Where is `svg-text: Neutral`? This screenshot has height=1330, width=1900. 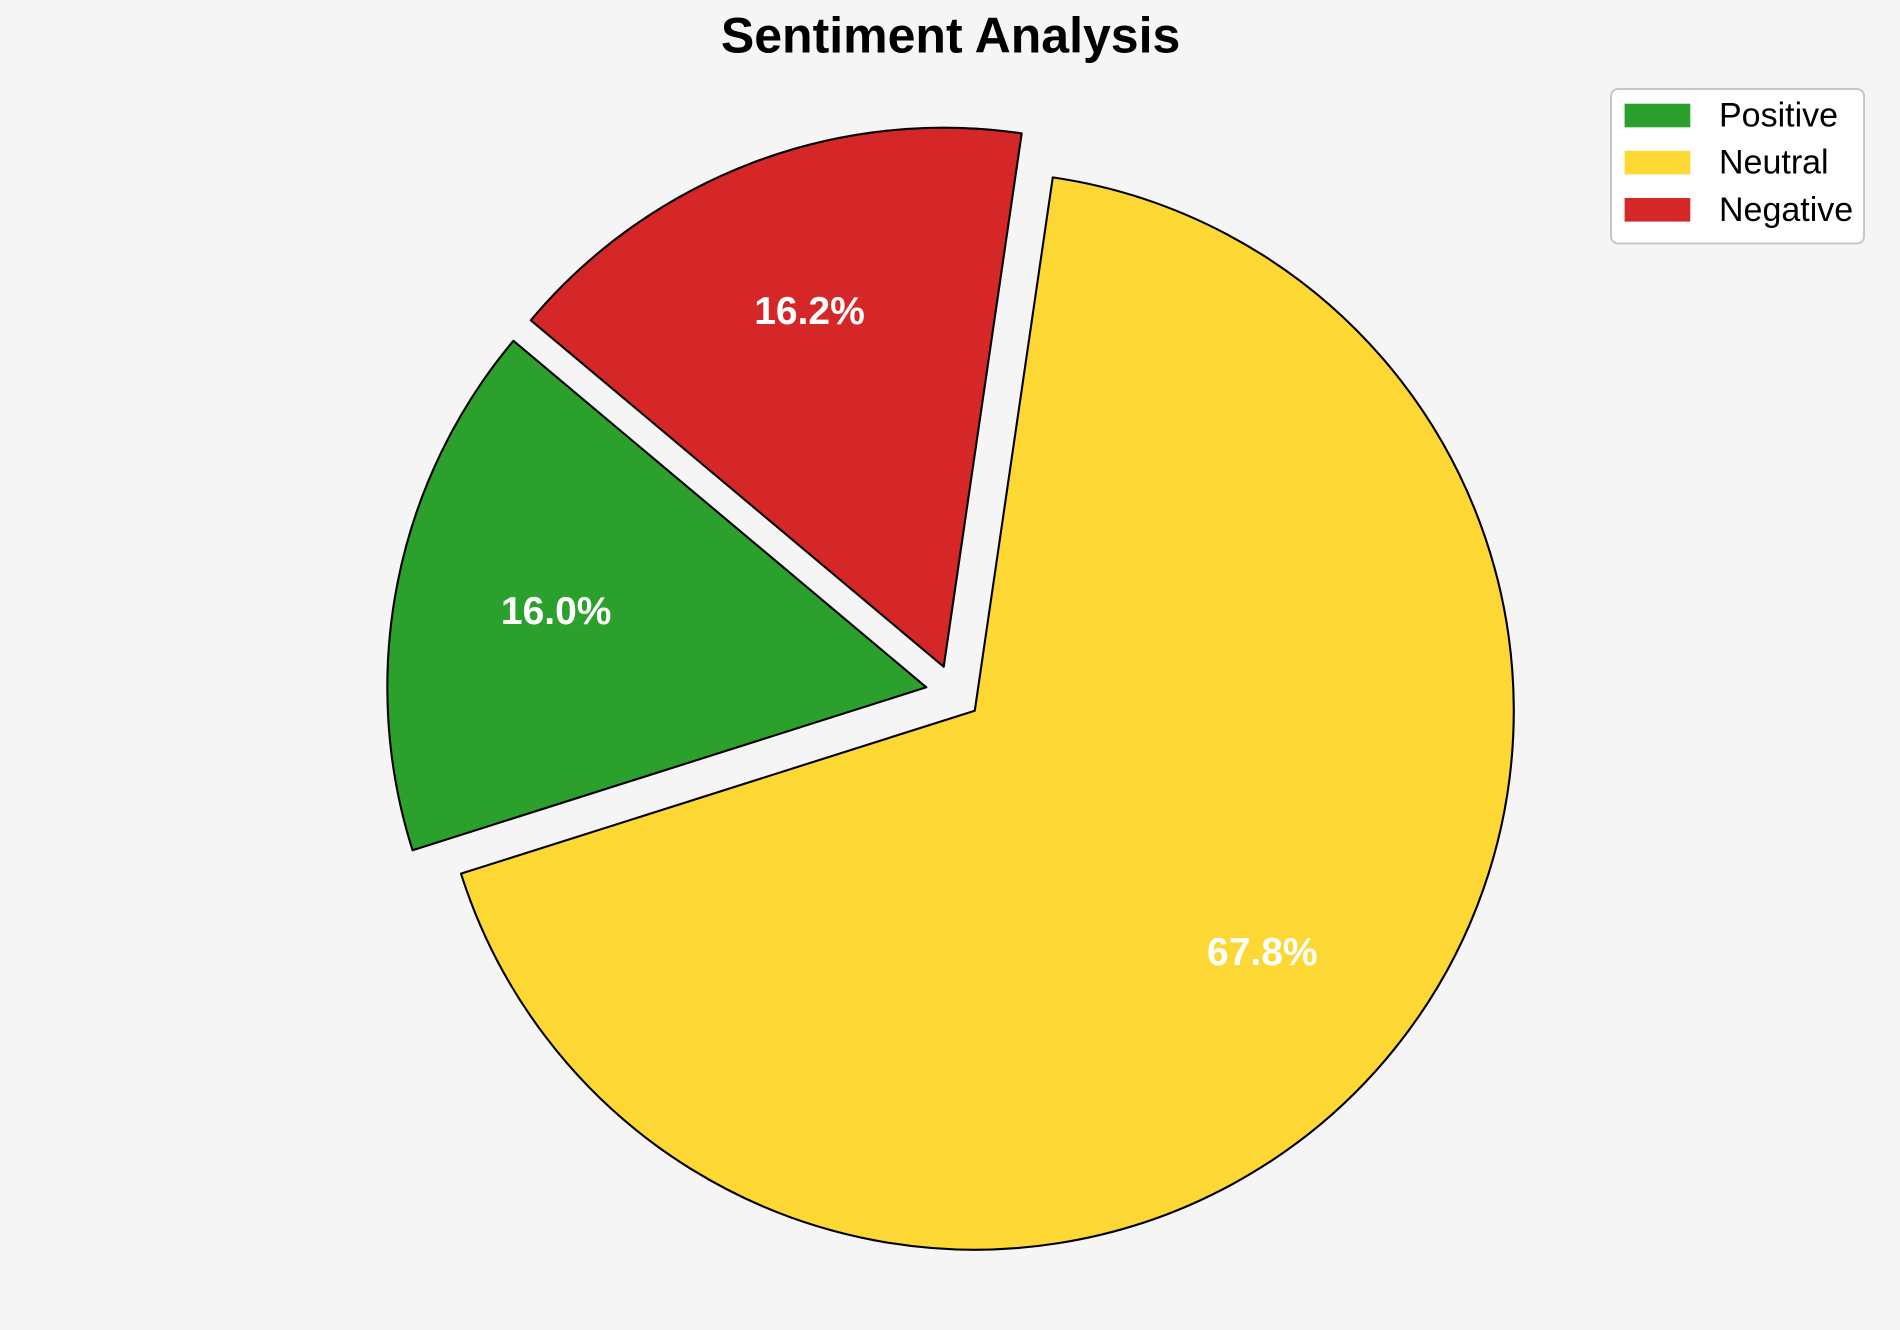
svg-text: Neutral is located at coordinates (1774, 163).